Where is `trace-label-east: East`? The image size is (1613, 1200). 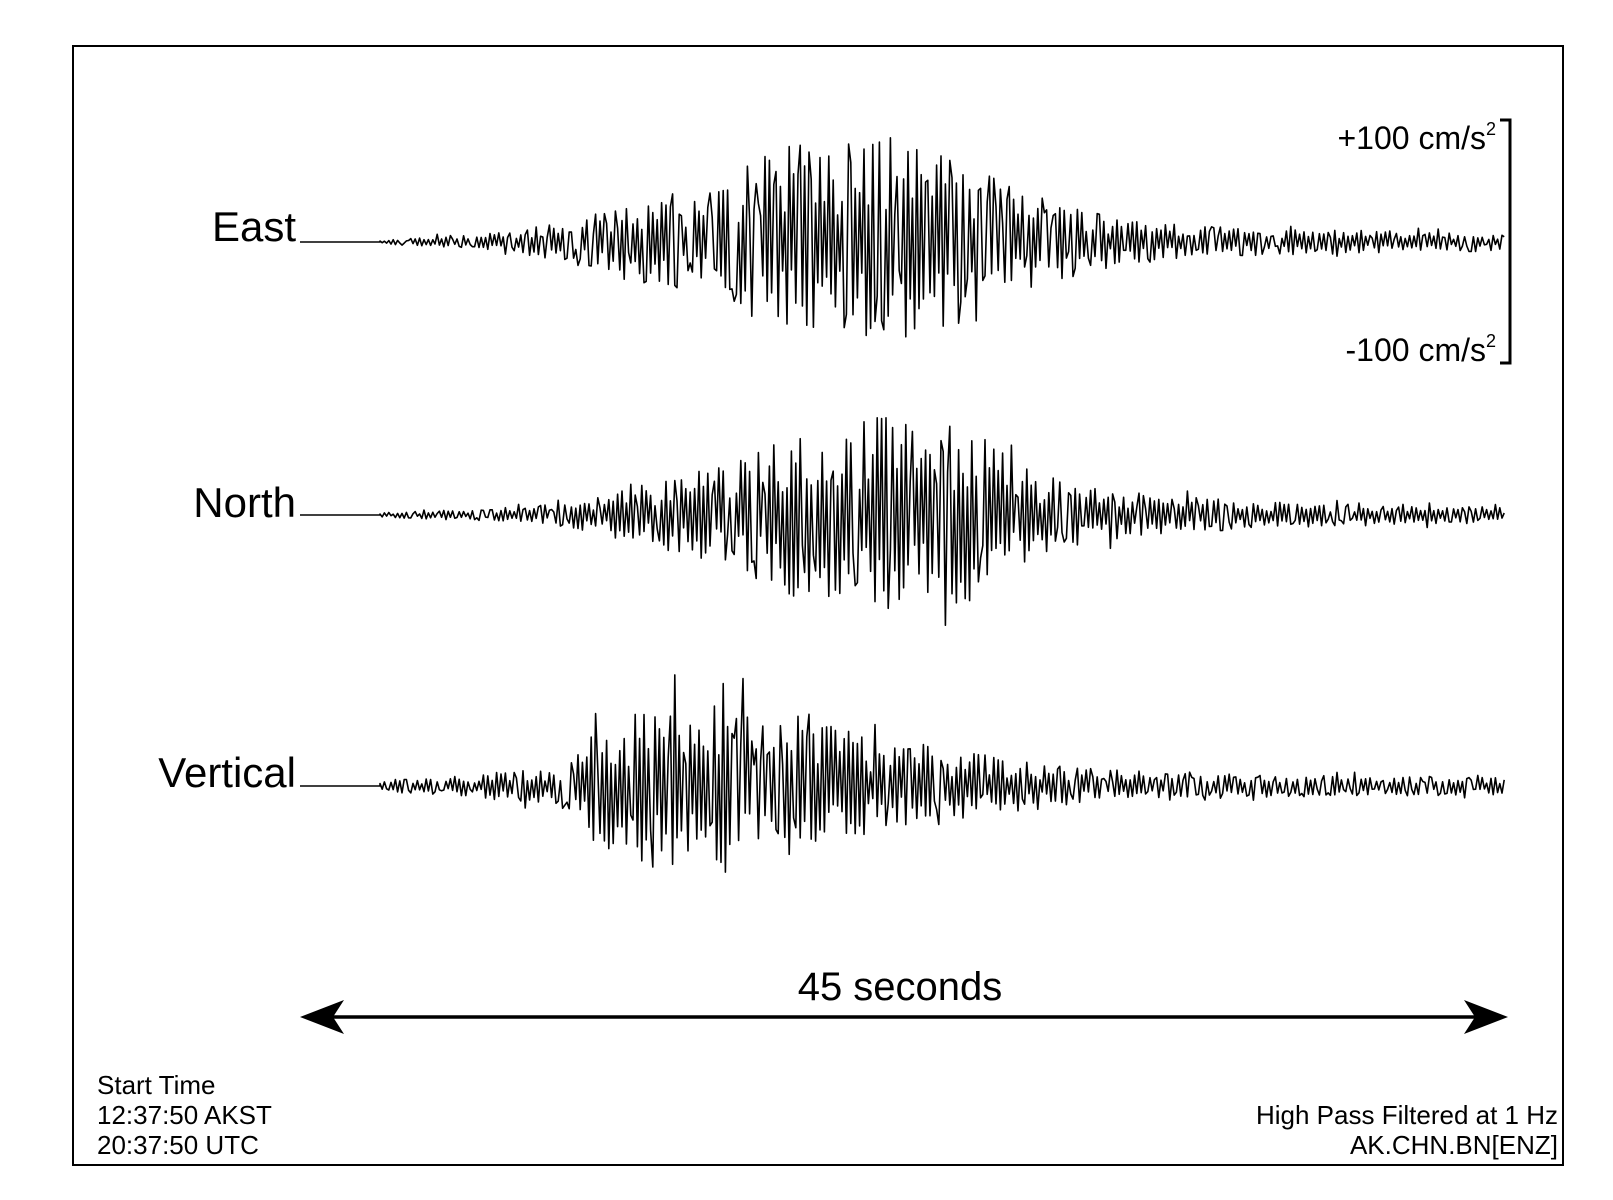
trace-label-east: East is located at coordinates (253, 226).